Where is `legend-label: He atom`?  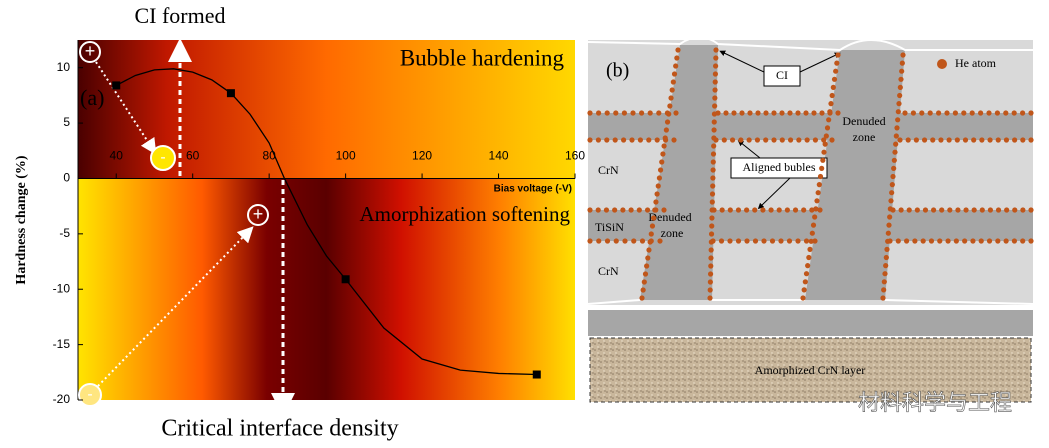 legend-label: He atom is located at coordinates (976, 63).